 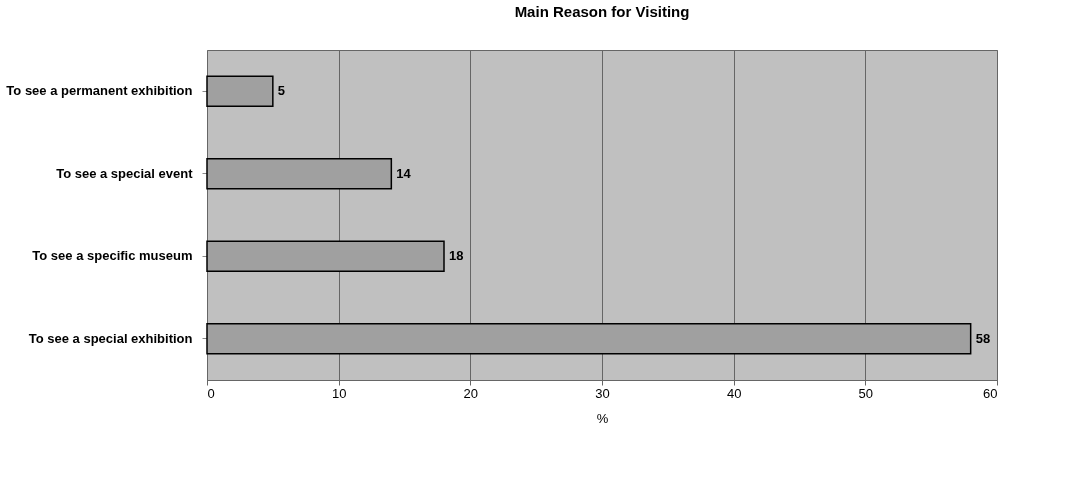 I want to click on x-tick-label: 60, so click(x=990, y=393).